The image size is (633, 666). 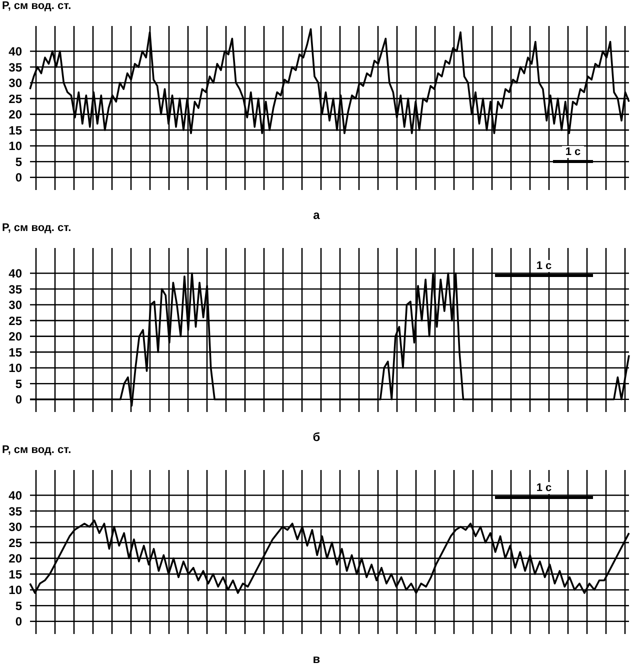 What do you see at coordinates (317, 659) in the screenshot?
I see `x-axis-title: в` at bounding box center [317, 659].